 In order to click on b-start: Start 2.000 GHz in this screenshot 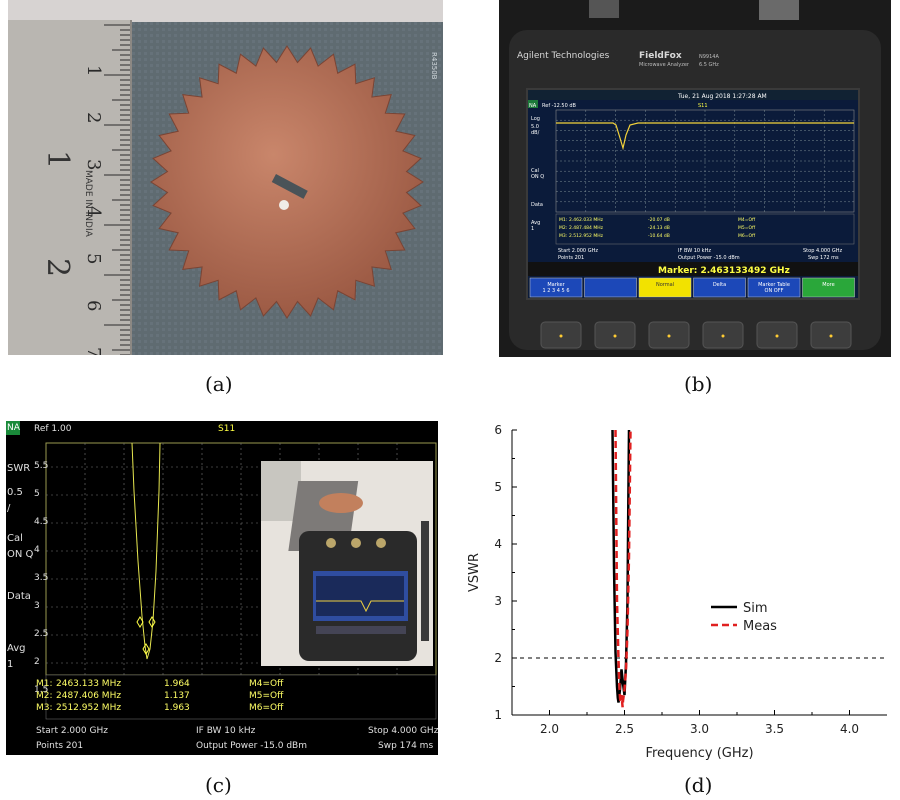, I will do `click(578, 251)`.